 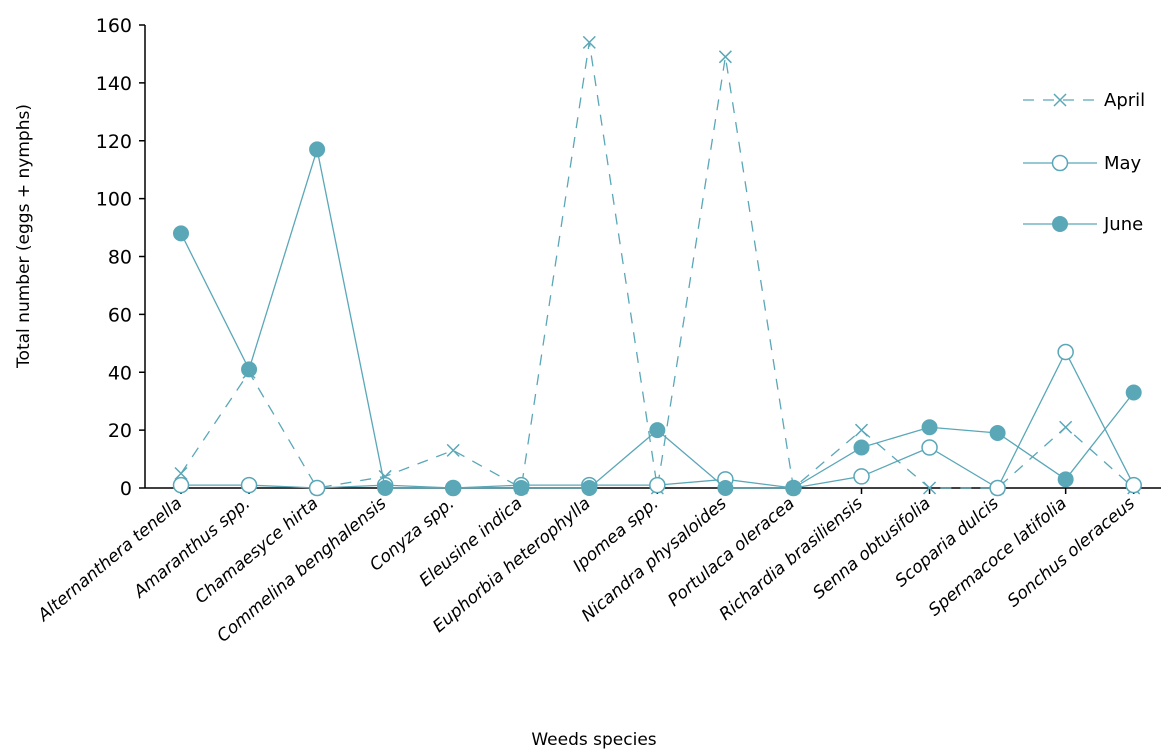 What do you see at coordinates (1060, 224) in the screenshot?
I see `legend-marker-june` at bounding box center [1060, 224].